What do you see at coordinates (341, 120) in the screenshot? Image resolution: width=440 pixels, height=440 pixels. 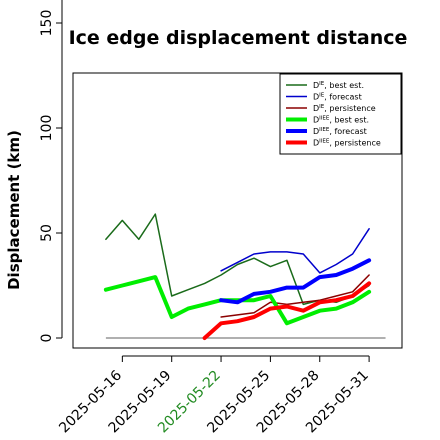 I see `legend-entry-4: DIIEE, best est.` at bounding box center [341, 120].